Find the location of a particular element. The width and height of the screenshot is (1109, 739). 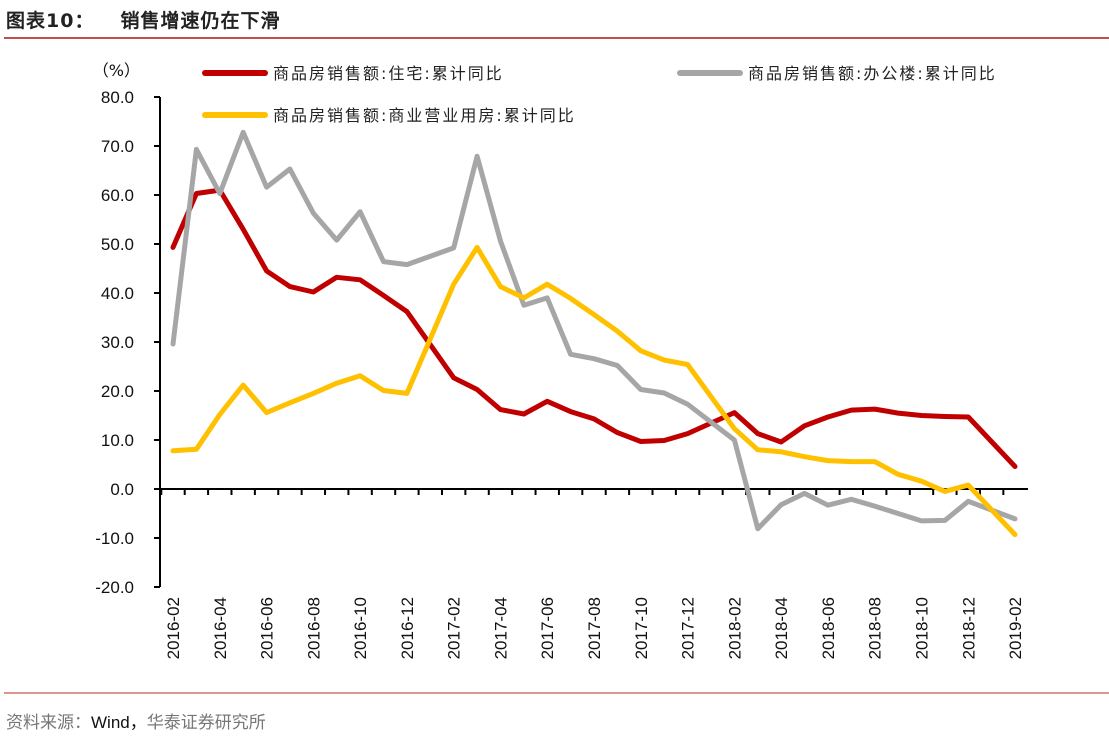

y-tick-label: -20.0 is located at coordinates (114, 587).